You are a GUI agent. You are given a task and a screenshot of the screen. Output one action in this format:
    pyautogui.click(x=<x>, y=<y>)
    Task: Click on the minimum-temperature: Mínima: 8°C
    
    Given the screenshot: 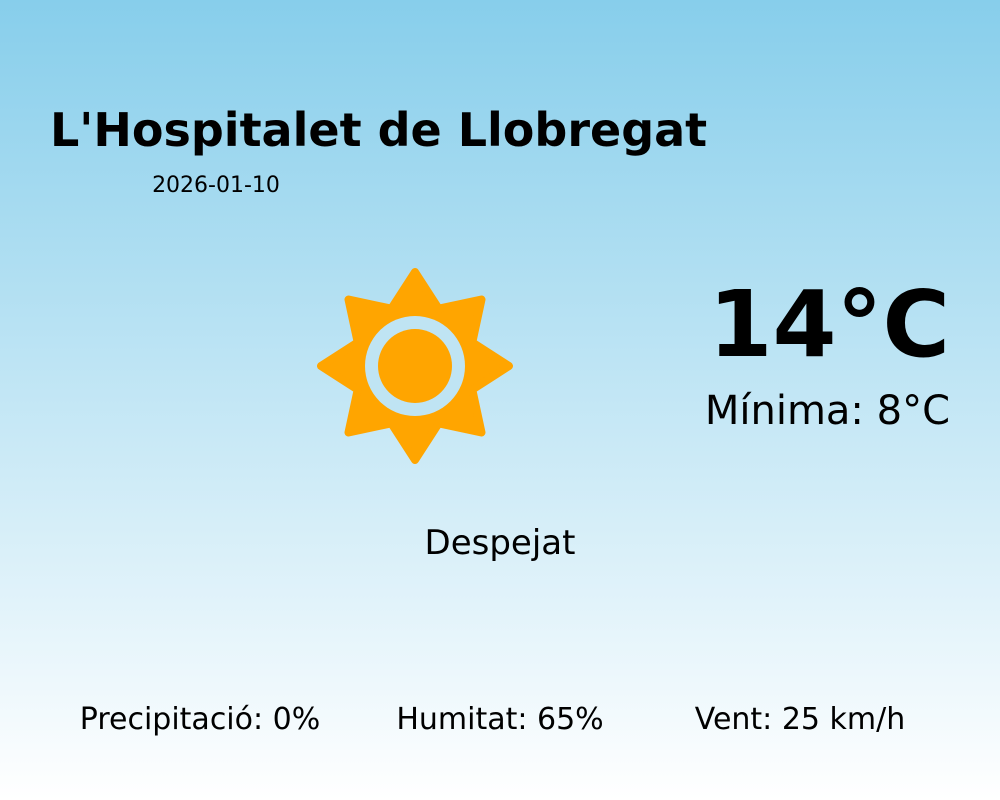 What is the action you would take?
    pyautogui.click(x=827, y=411)
    